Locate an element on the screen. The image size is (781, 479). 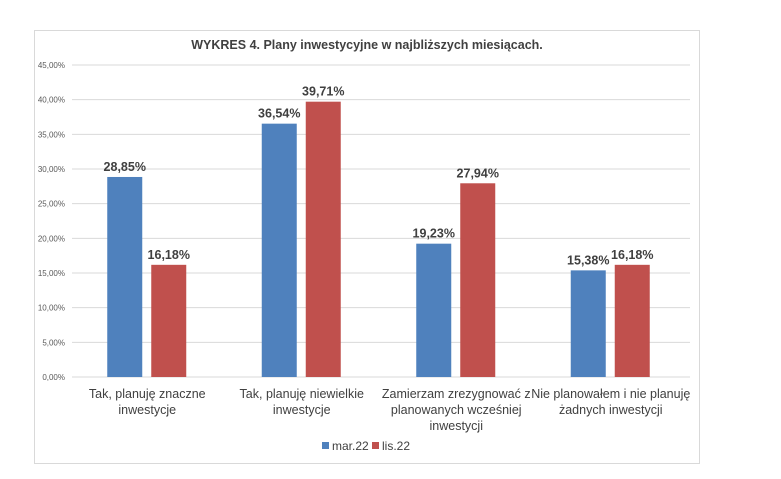
x-category-label: żadnych inwestycji is located at coordinates (611, 410).